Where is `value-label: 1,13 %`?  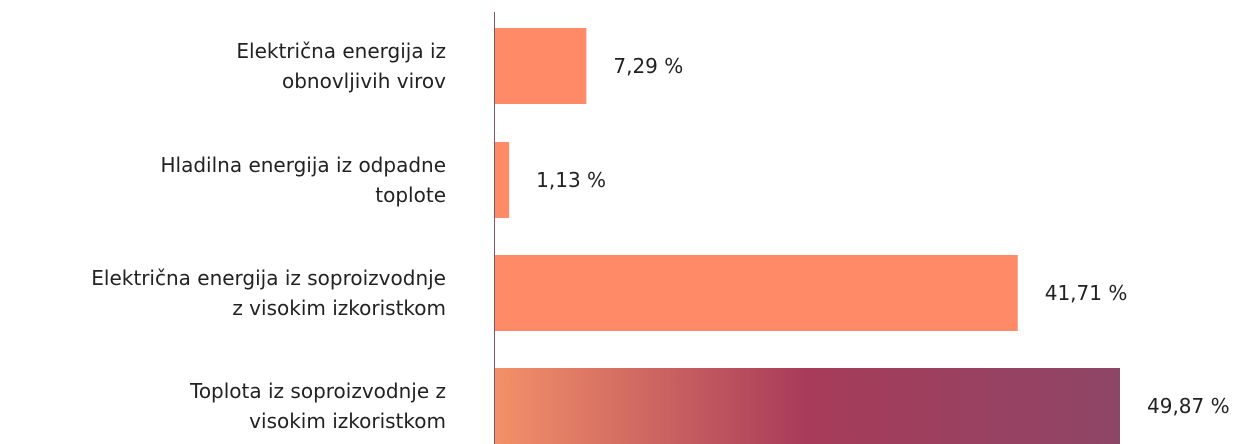 value-label: 1,13 % is located at coordinates (571, 180).